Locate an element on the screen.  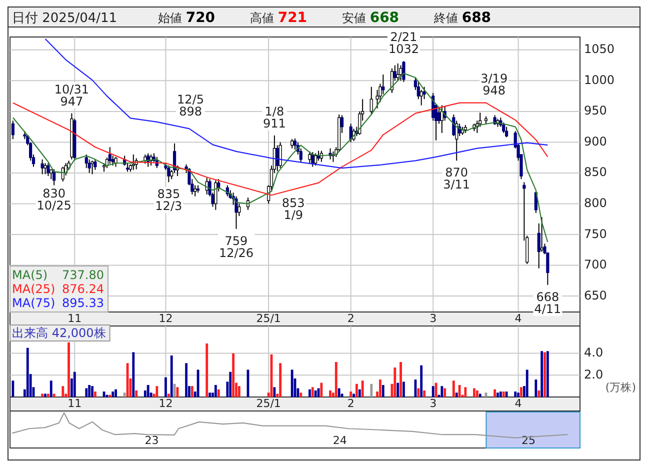
annotation: 2/21 1032 is located at coordinates (403, 43).